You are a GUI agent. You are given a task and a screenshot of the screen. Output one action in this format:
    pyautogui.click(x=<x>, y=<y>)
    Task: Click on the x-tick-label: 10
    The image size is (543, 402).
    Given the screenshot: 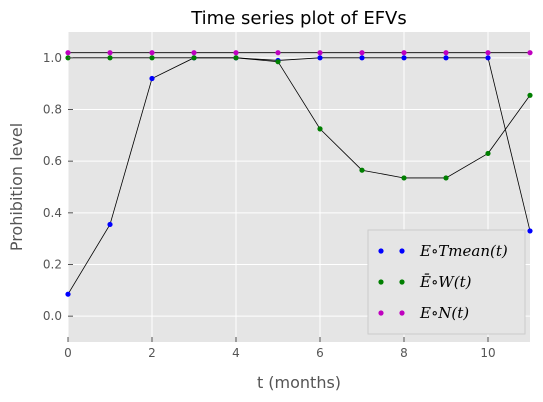 What is the action you would take?
    pyautogui.click(x=487, y=353)
    